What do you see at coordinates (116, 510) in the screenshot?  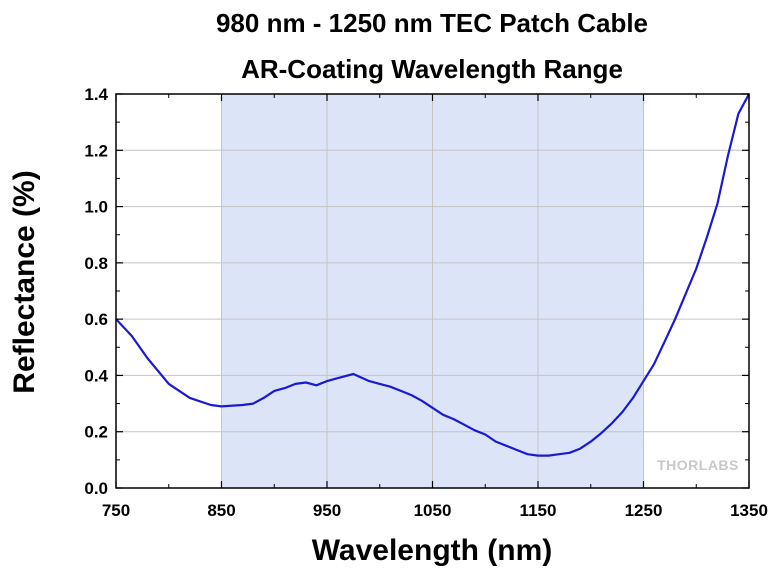 I see `x-tick-label: 750` at bounding box center [116, 510].